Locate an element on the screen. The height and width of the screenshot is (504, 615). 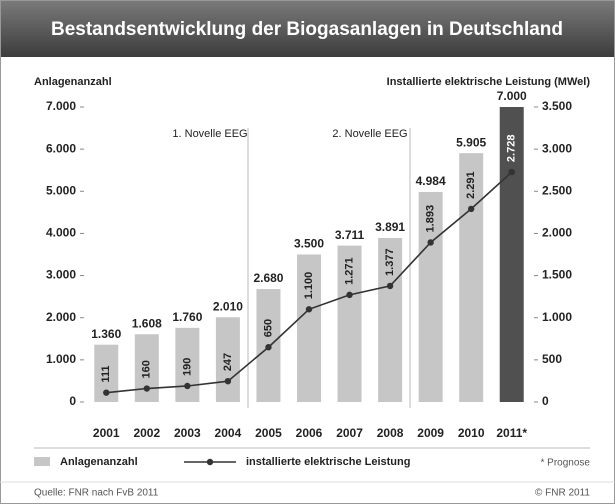
bar-value-label: 2.010 is located at coordinates (228, 306).